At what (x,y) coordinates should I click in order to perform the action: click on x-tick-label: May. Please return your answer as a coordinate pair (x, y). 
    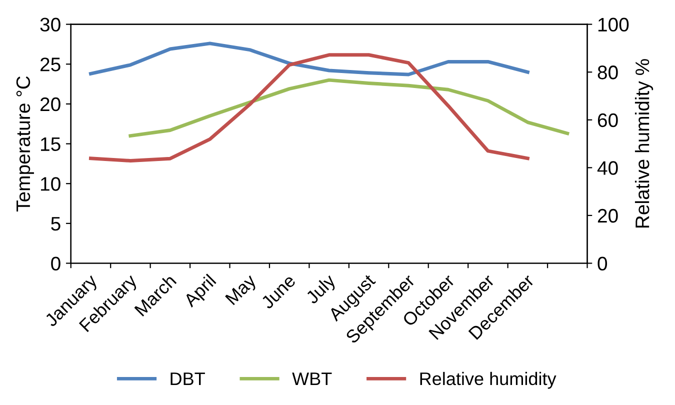
    Looking at the image, I should click on (242, 290).